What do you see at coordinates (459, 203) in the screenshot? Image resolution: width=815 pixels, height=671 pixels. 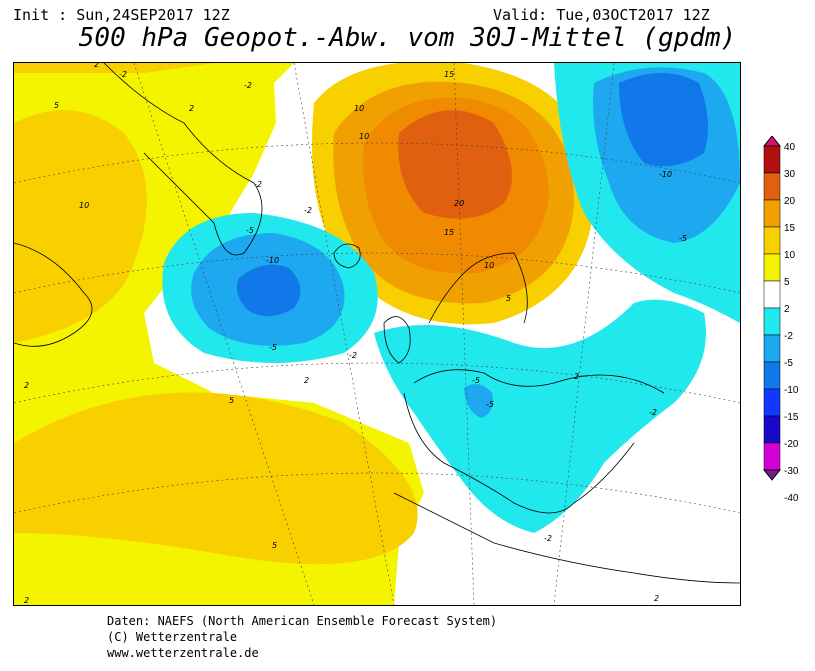 I see `contour-label: 20` at bounding box center [459, 203].